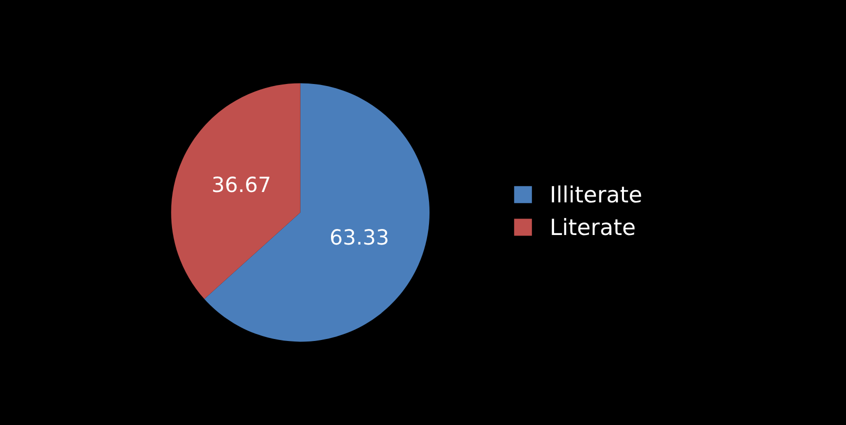 The image size is (846, 425). I want to click on legend-label: Illiterate, so click(597, 194).